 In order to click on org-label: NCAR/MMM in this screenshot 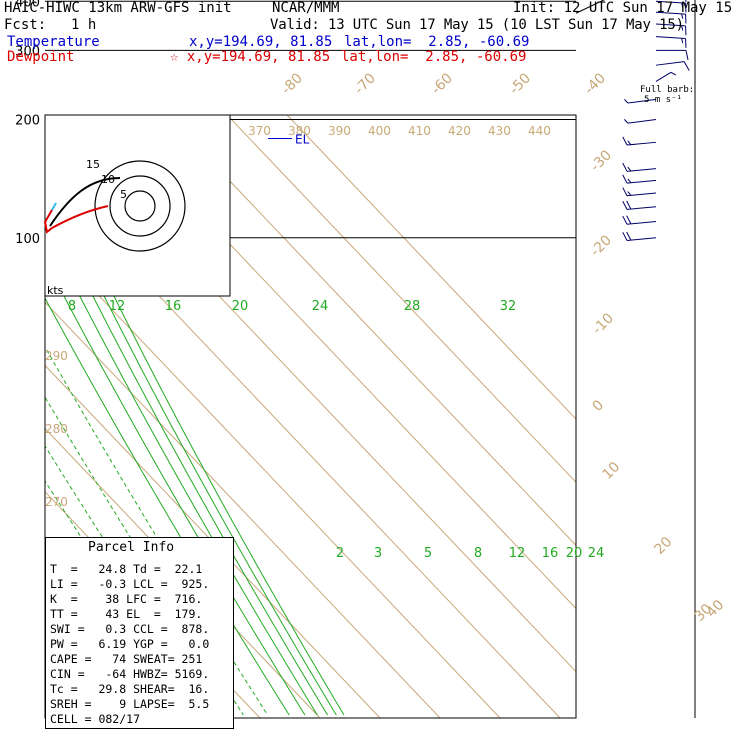, I will do `click(306, 8)`.